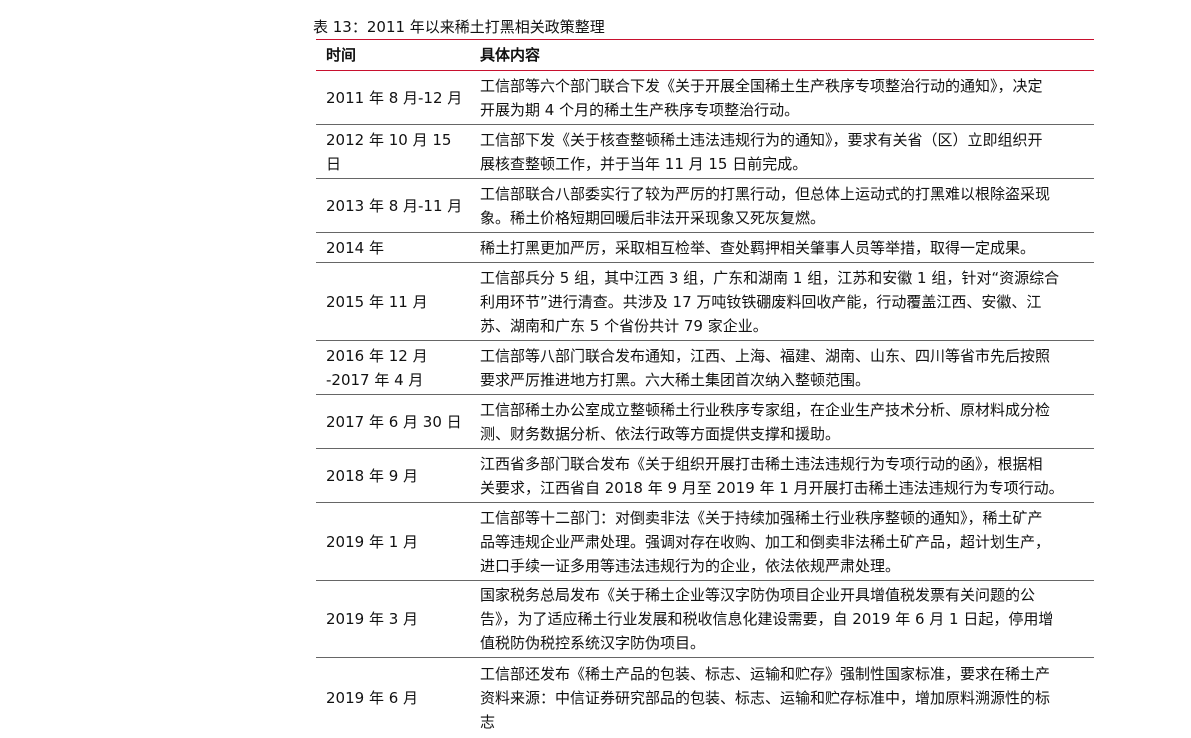  Describe the element at coordinates (341, 55) in the screenshot. I see `header-time: 时间` at that location.